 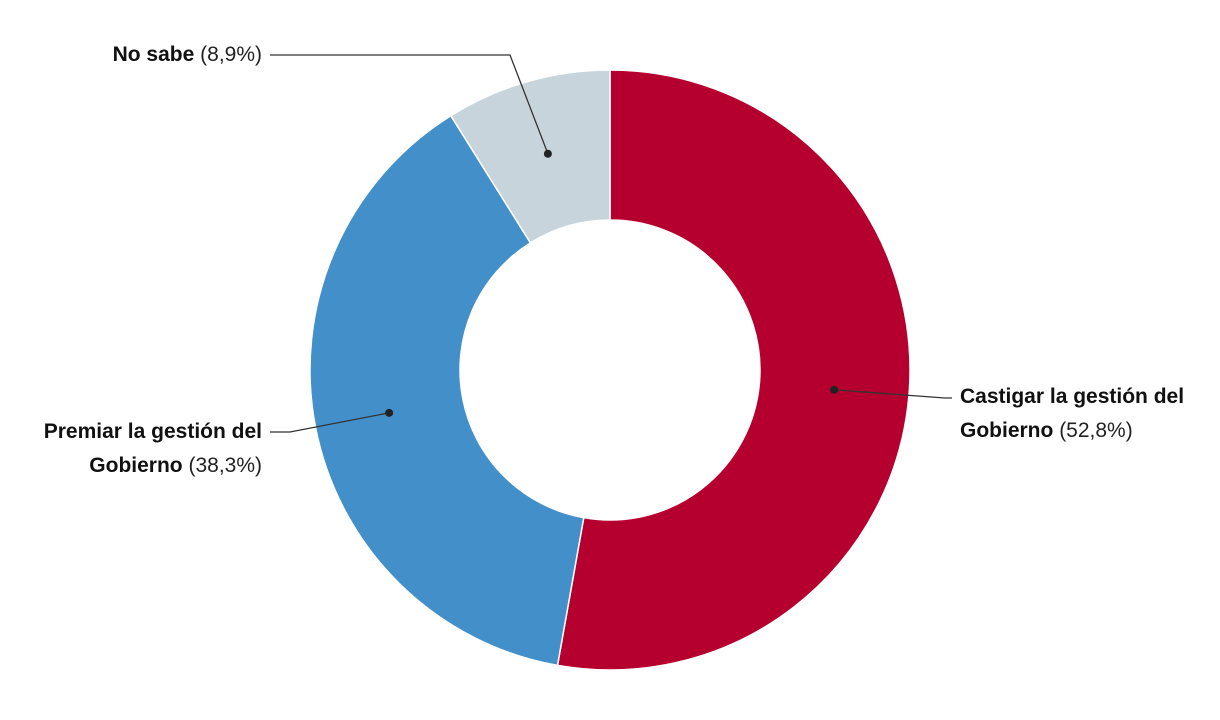 I want to click on donut-slice, so click(x=530, y=156).